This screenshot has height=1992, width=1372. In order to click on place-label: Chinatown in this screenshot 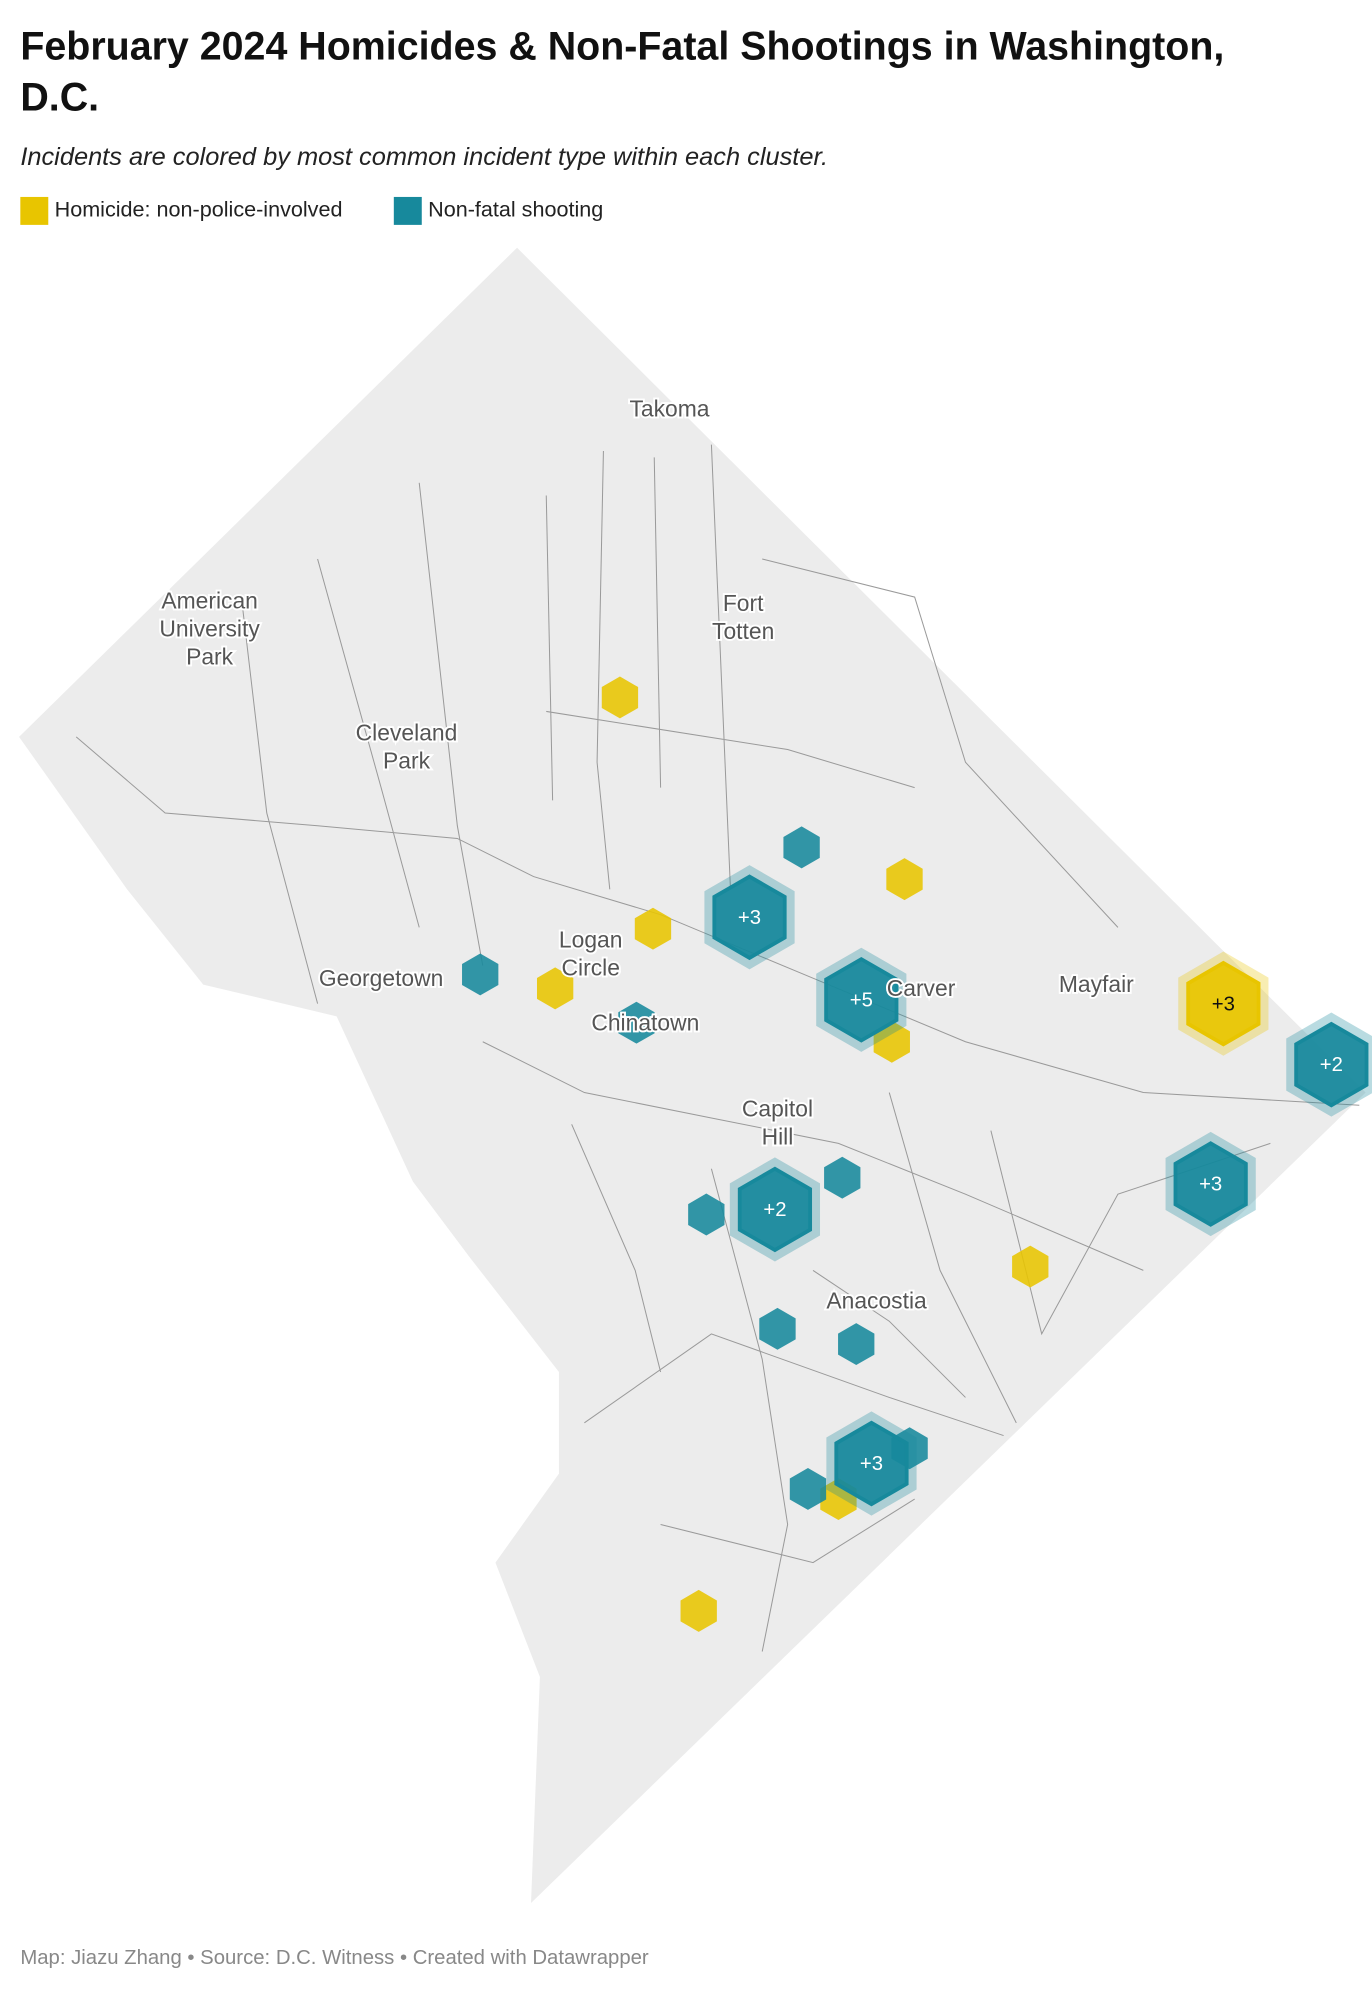, I will do `click(645, 1022)`.